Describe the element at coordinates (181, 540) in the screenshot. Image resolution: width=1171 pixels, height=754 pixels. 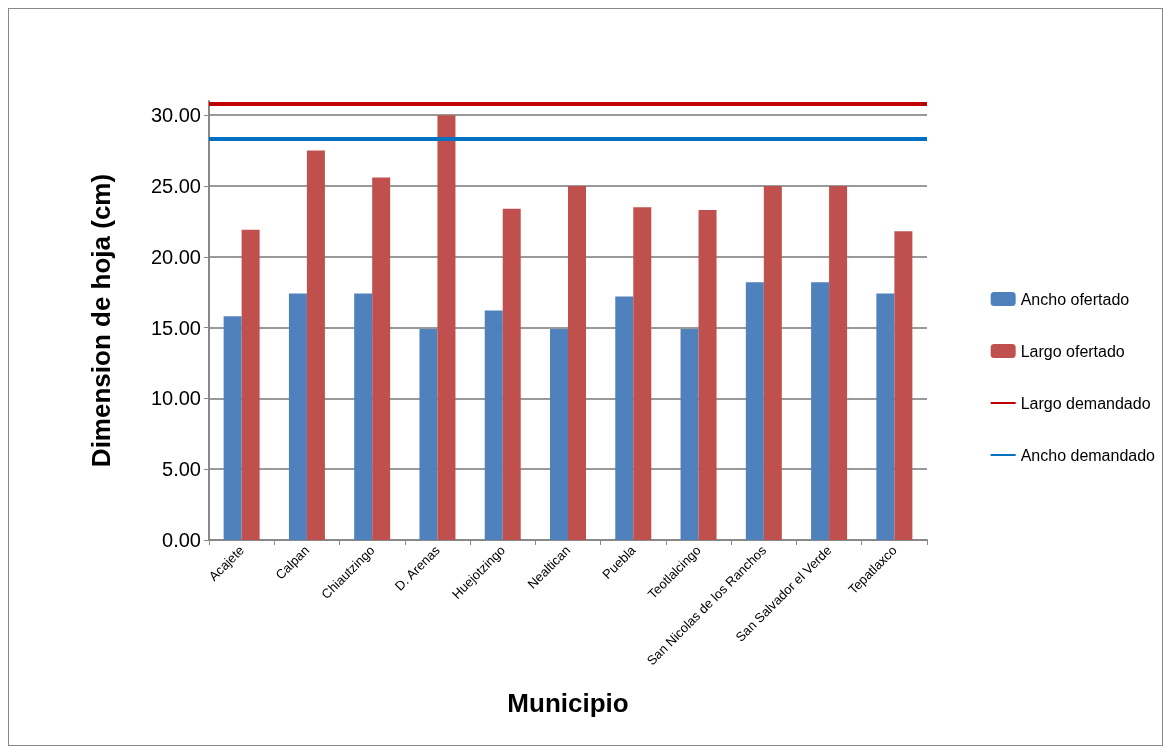
I see `y-tick-label: 0.00` at that location.